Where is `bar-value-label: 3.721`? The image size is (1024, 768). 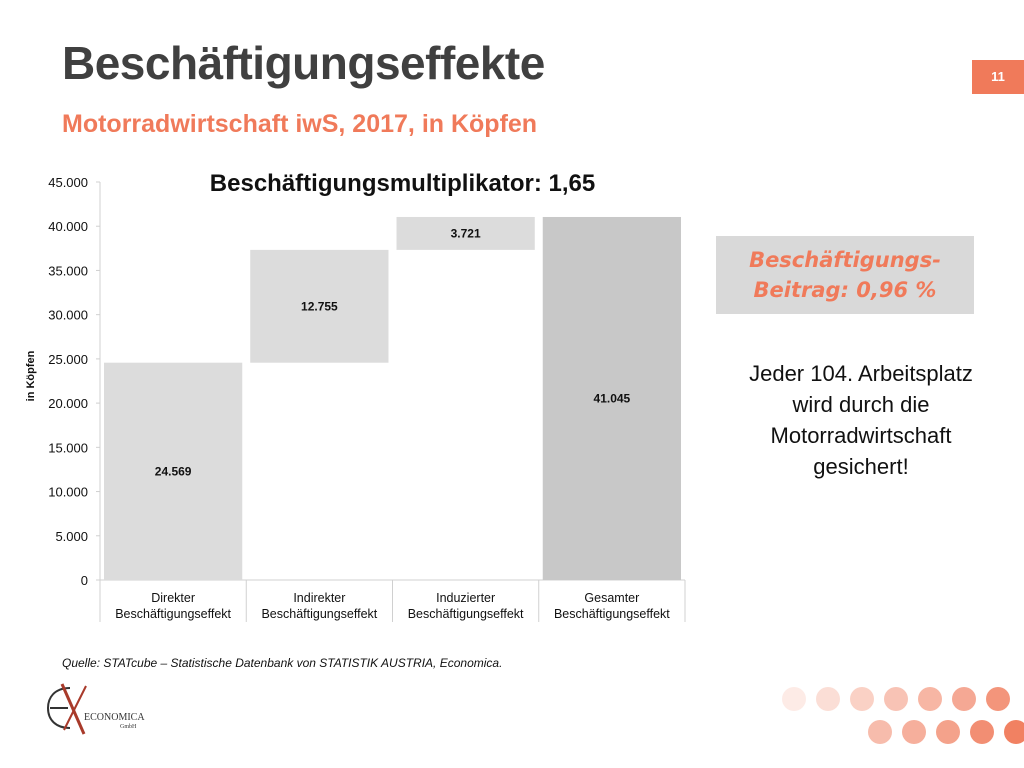 bar-value-label: 3.721 is located at coordinates (466, 233).